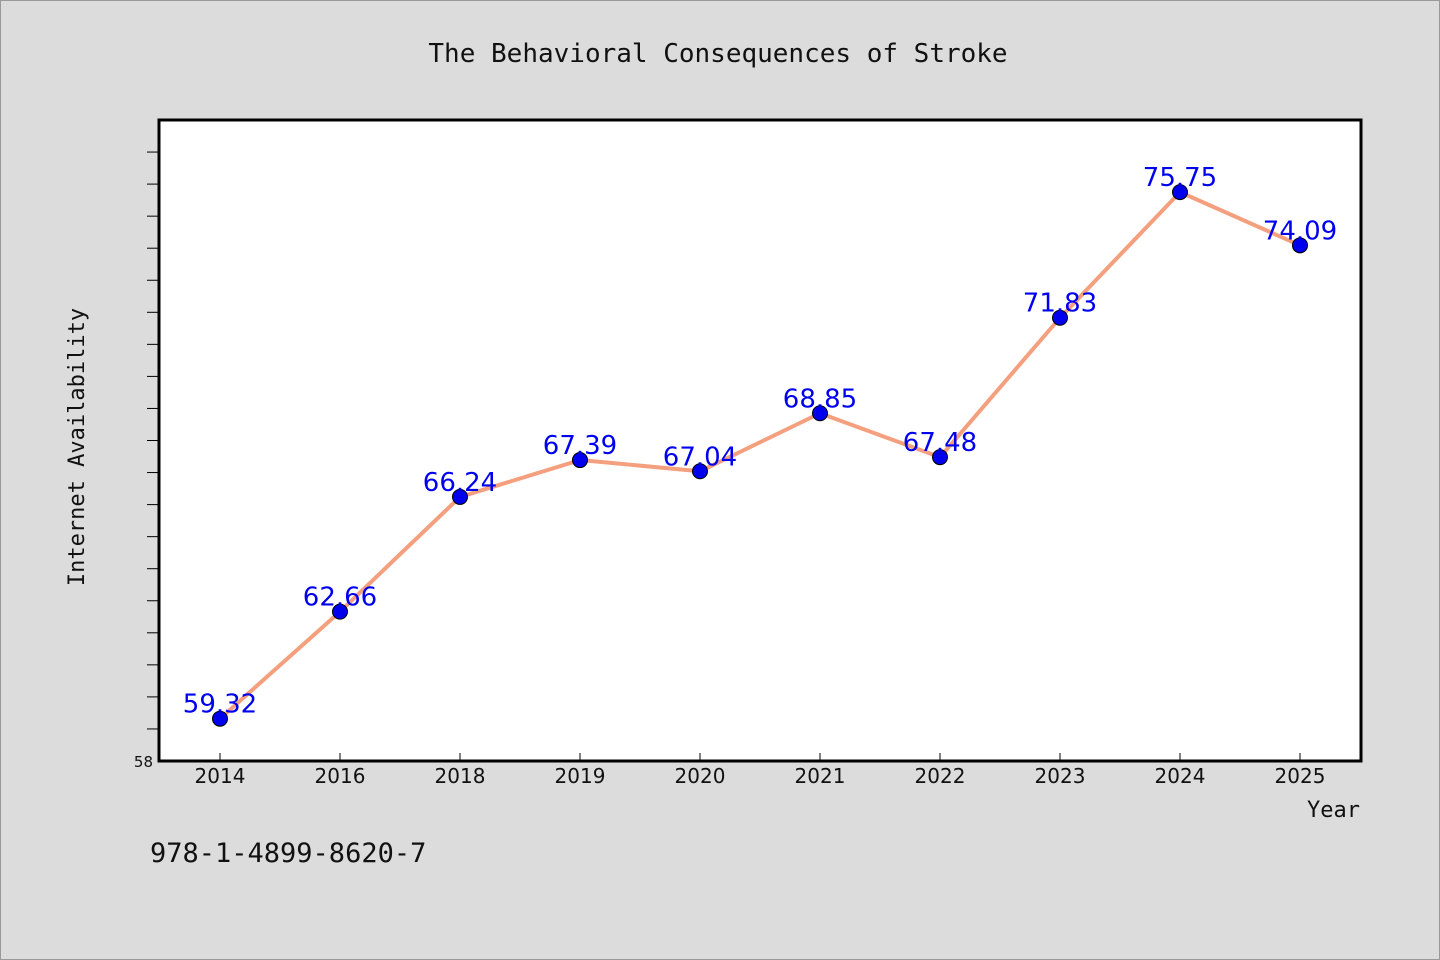 Image resolution: width=1440 pixels, height=960 pixels. What do you see at coordinates (153, 440) in the screenshot?
I see `y-axis-ticks` at bounding box center [153, 440].